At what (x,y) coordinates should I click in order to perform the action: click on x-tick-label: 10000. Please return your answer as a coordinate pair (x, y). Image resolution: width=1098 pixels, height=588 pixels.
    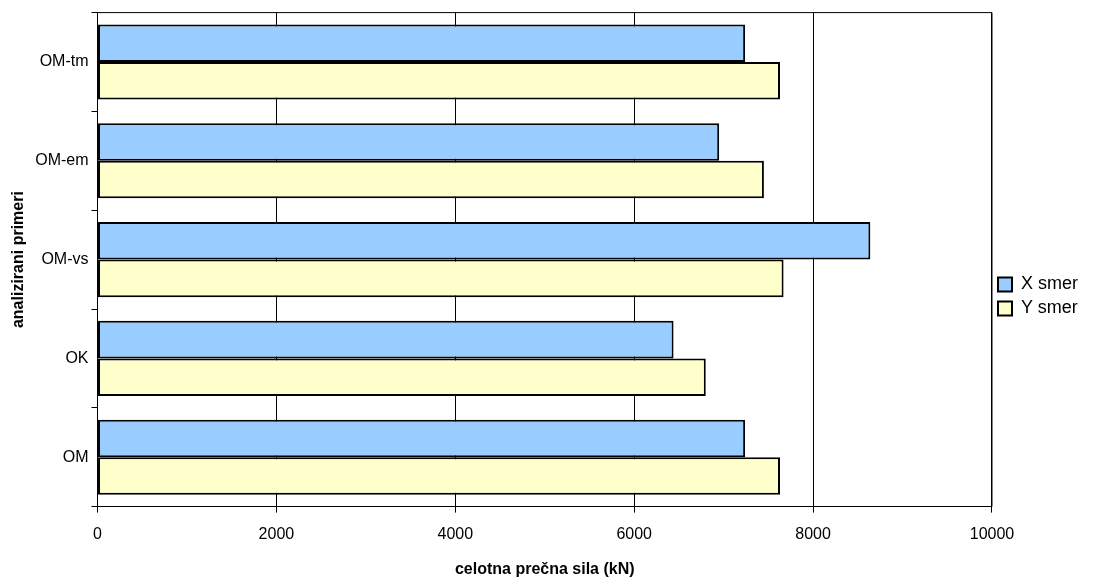
    Looking at the image, I should click on (992, 533).